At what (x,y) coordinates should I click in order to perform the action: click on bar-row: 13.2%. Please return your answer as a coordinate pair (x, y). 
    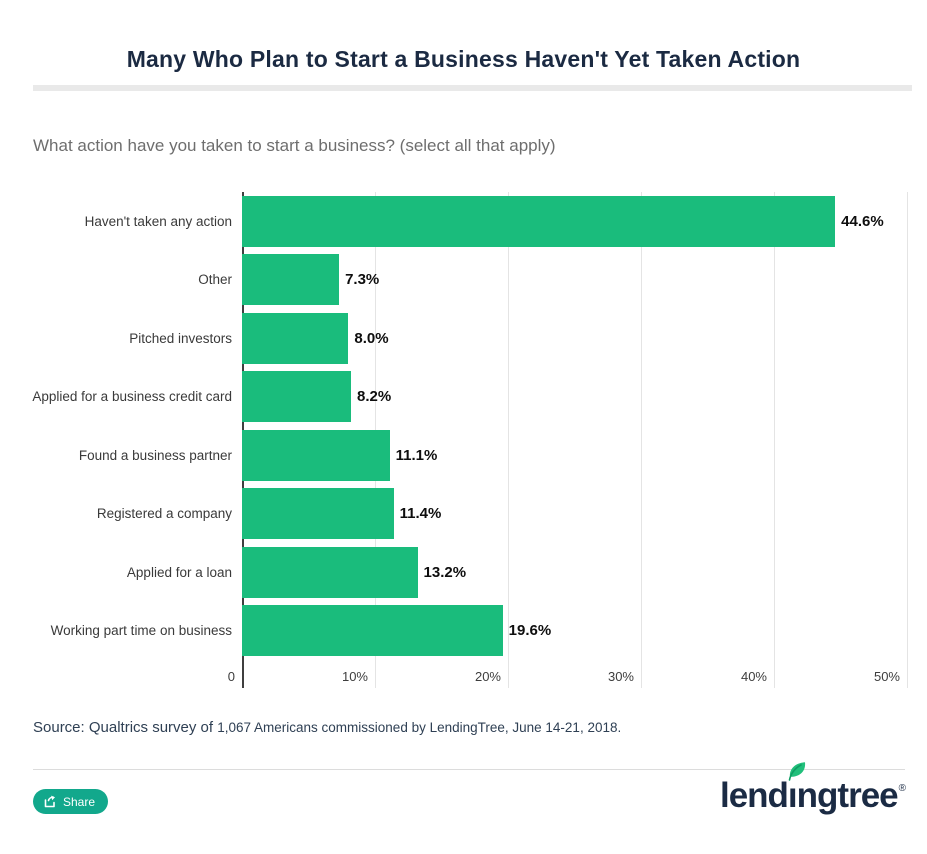
    Looking at the image, I should click on (574, 572).